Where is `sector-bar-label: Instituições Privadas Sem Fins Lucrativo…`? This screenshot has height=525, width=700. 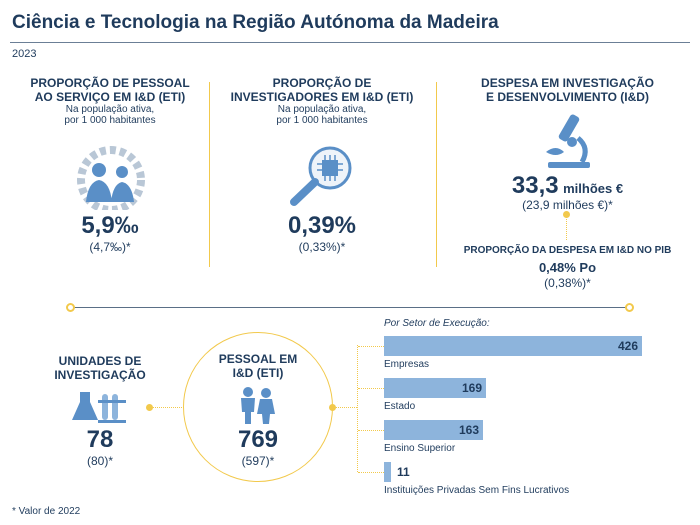 sector-bar-label: Instituições Privadas Sem Fins Lucrativo… is located at coordinates (477, 490).